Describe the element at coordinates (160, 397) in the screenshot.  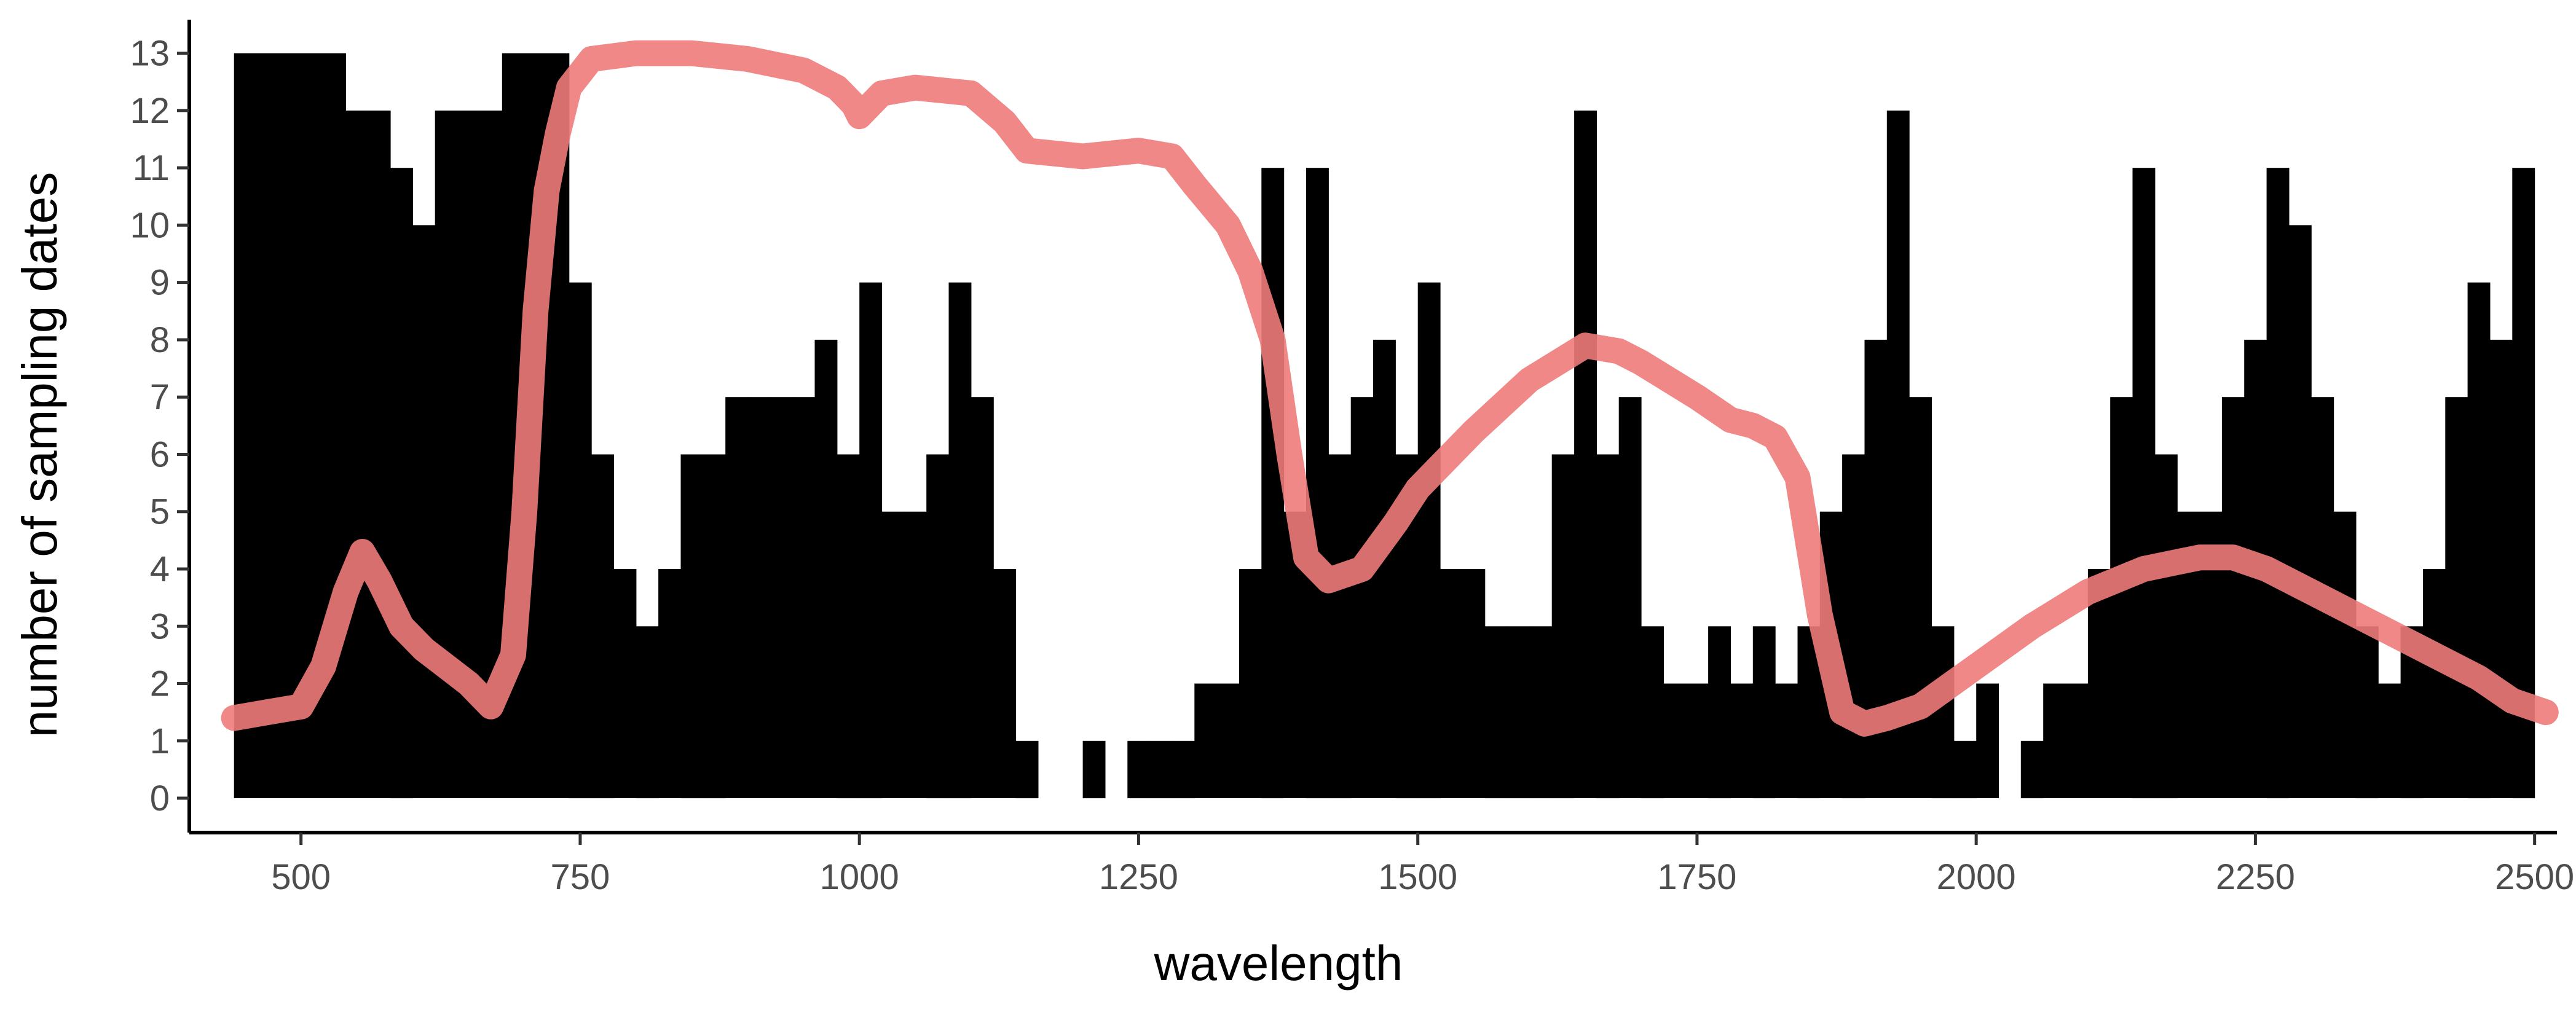
I see `y-tick-label-7: 7` at that location.